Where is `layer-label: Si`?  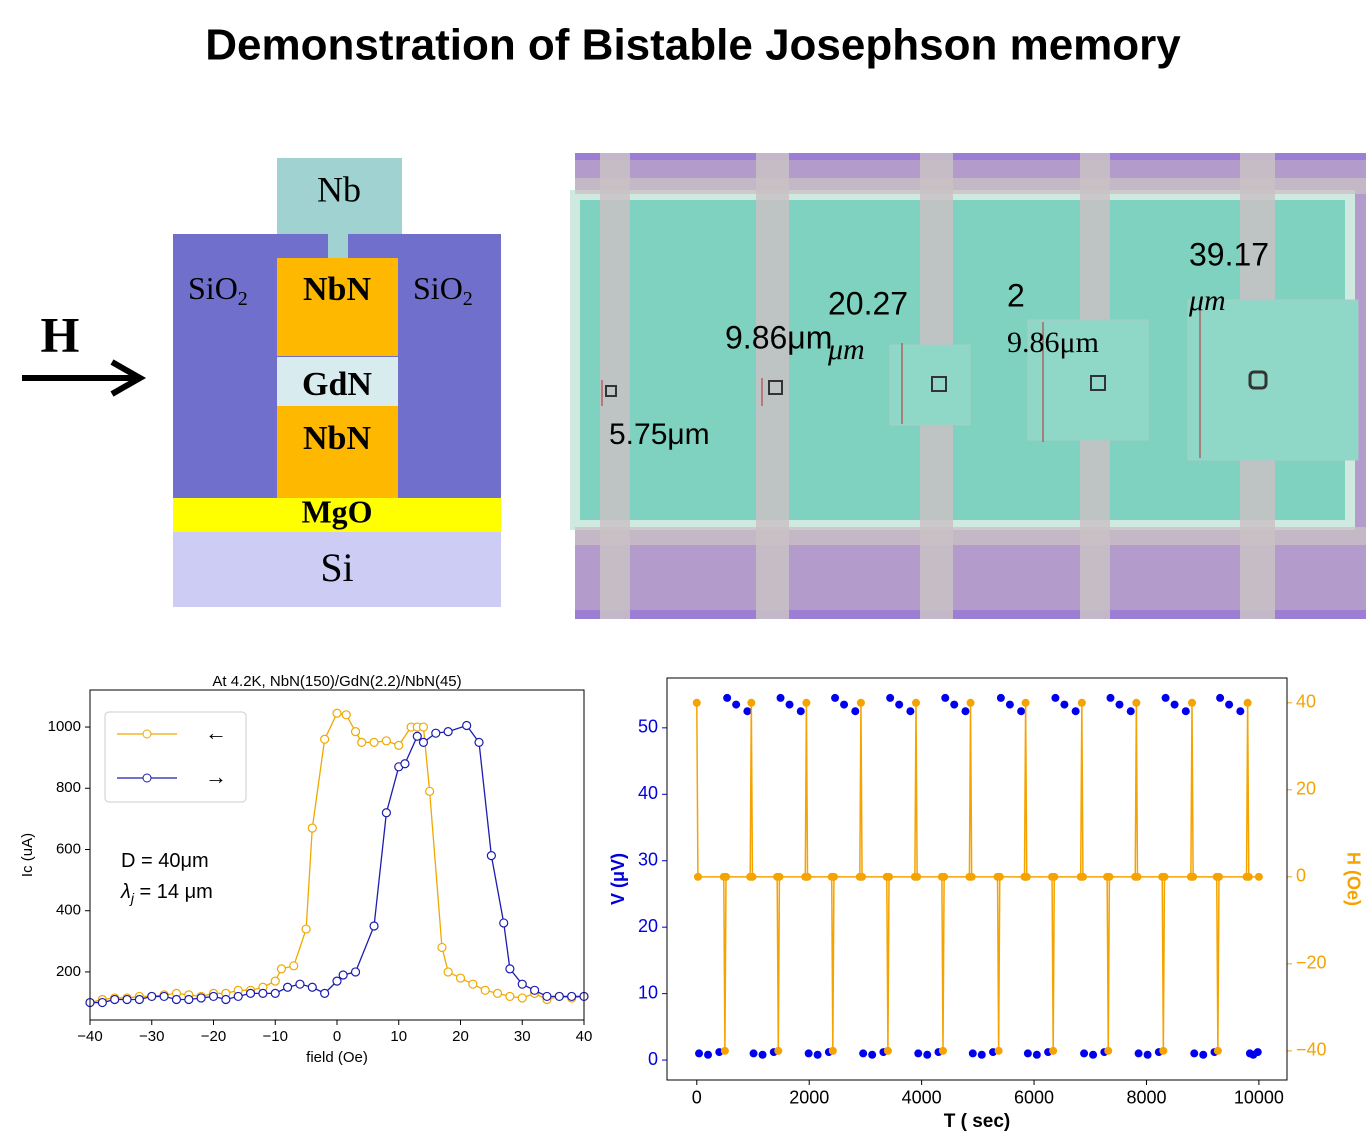
layer-label: Si is located at coordinates (336, 567).